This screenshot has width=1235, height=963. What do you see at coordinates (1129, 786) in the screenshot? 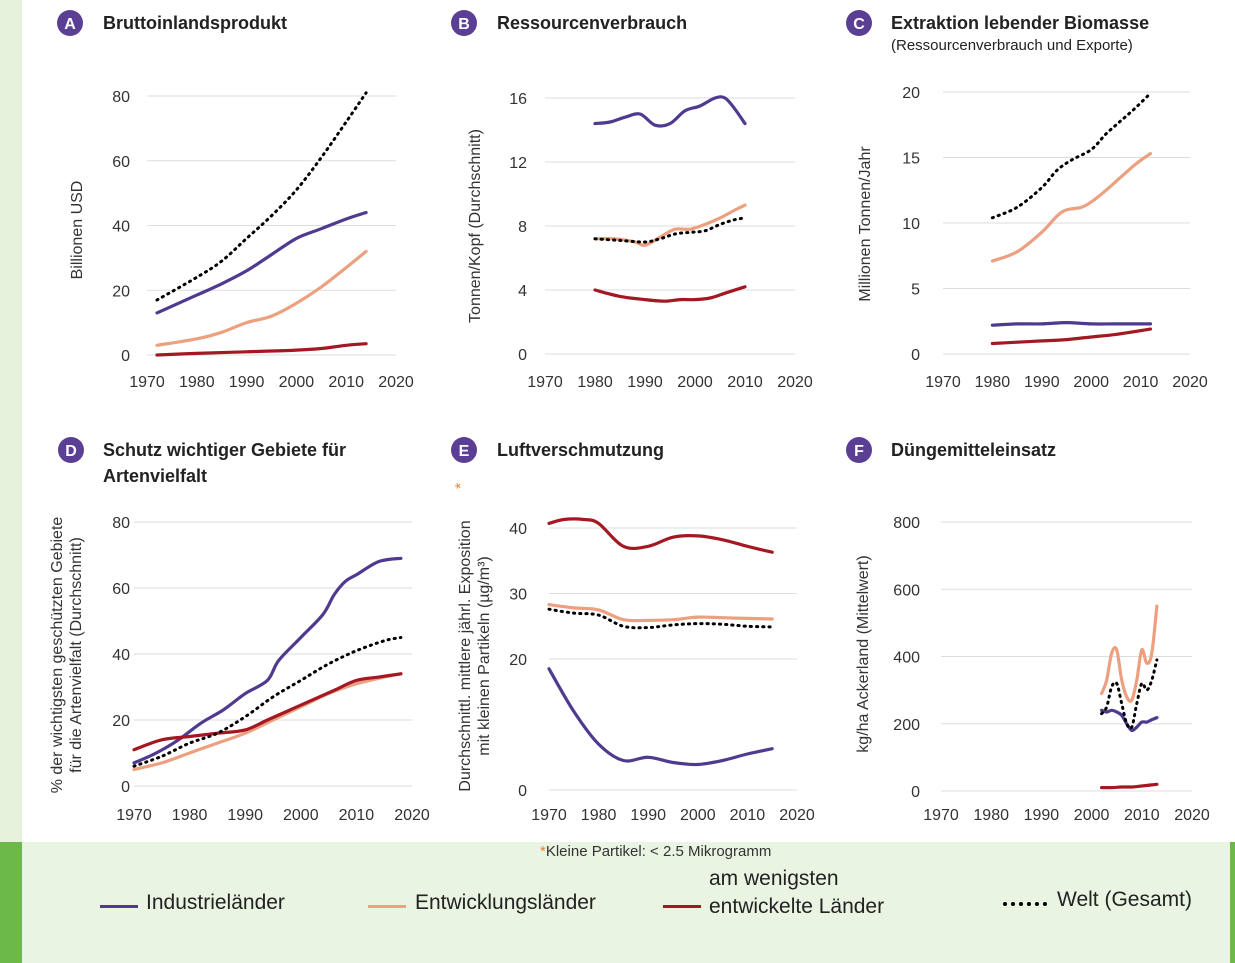
I see `series-line-F-least` at bounding box center [1129, 786].